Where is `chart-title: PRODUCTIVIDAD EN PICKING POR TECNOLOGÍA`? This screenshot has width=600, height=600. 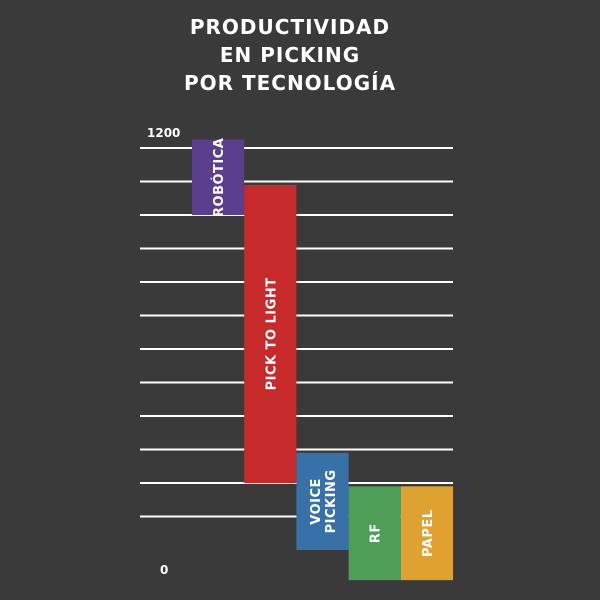 chart-title: PRODUCTIVIDAD EN PICKING POR TECNOLOGÍA is located at coordinates (290, 55).